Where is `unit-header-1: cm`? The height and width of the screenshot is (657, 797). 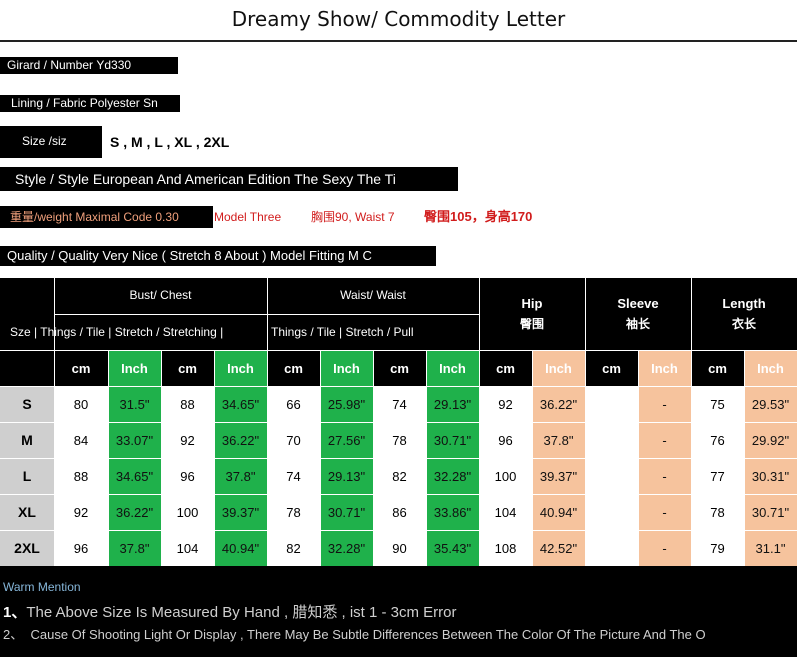 unit-header-1: cm is located at coordinates (81, 368).